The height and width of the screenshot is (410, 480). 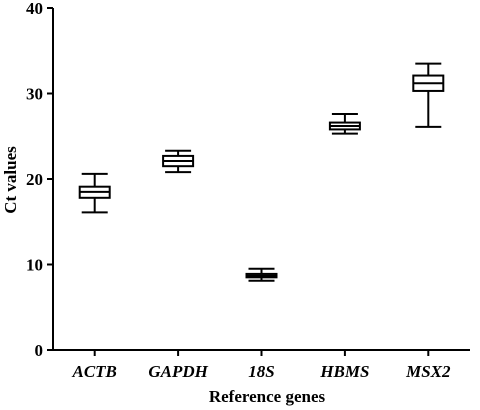 What do you see at coordinates (344, 124) in the screenshot?
I see `box-plot-hbms` at bounding box center [344, 124].